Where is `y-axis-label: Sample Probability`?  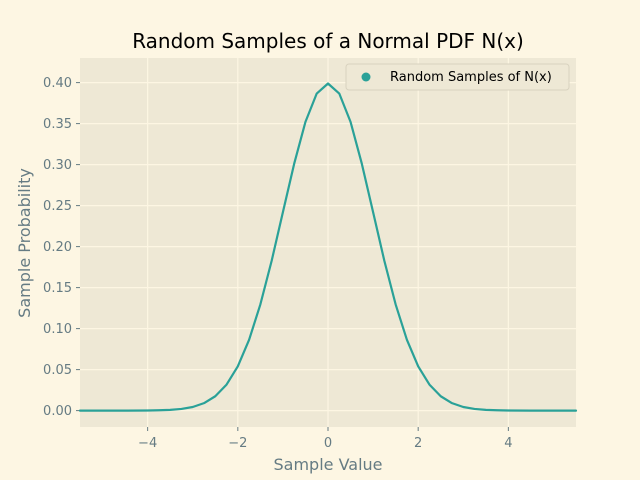 y-axis-label: Sample Probability is located at coordinates (24, 243).